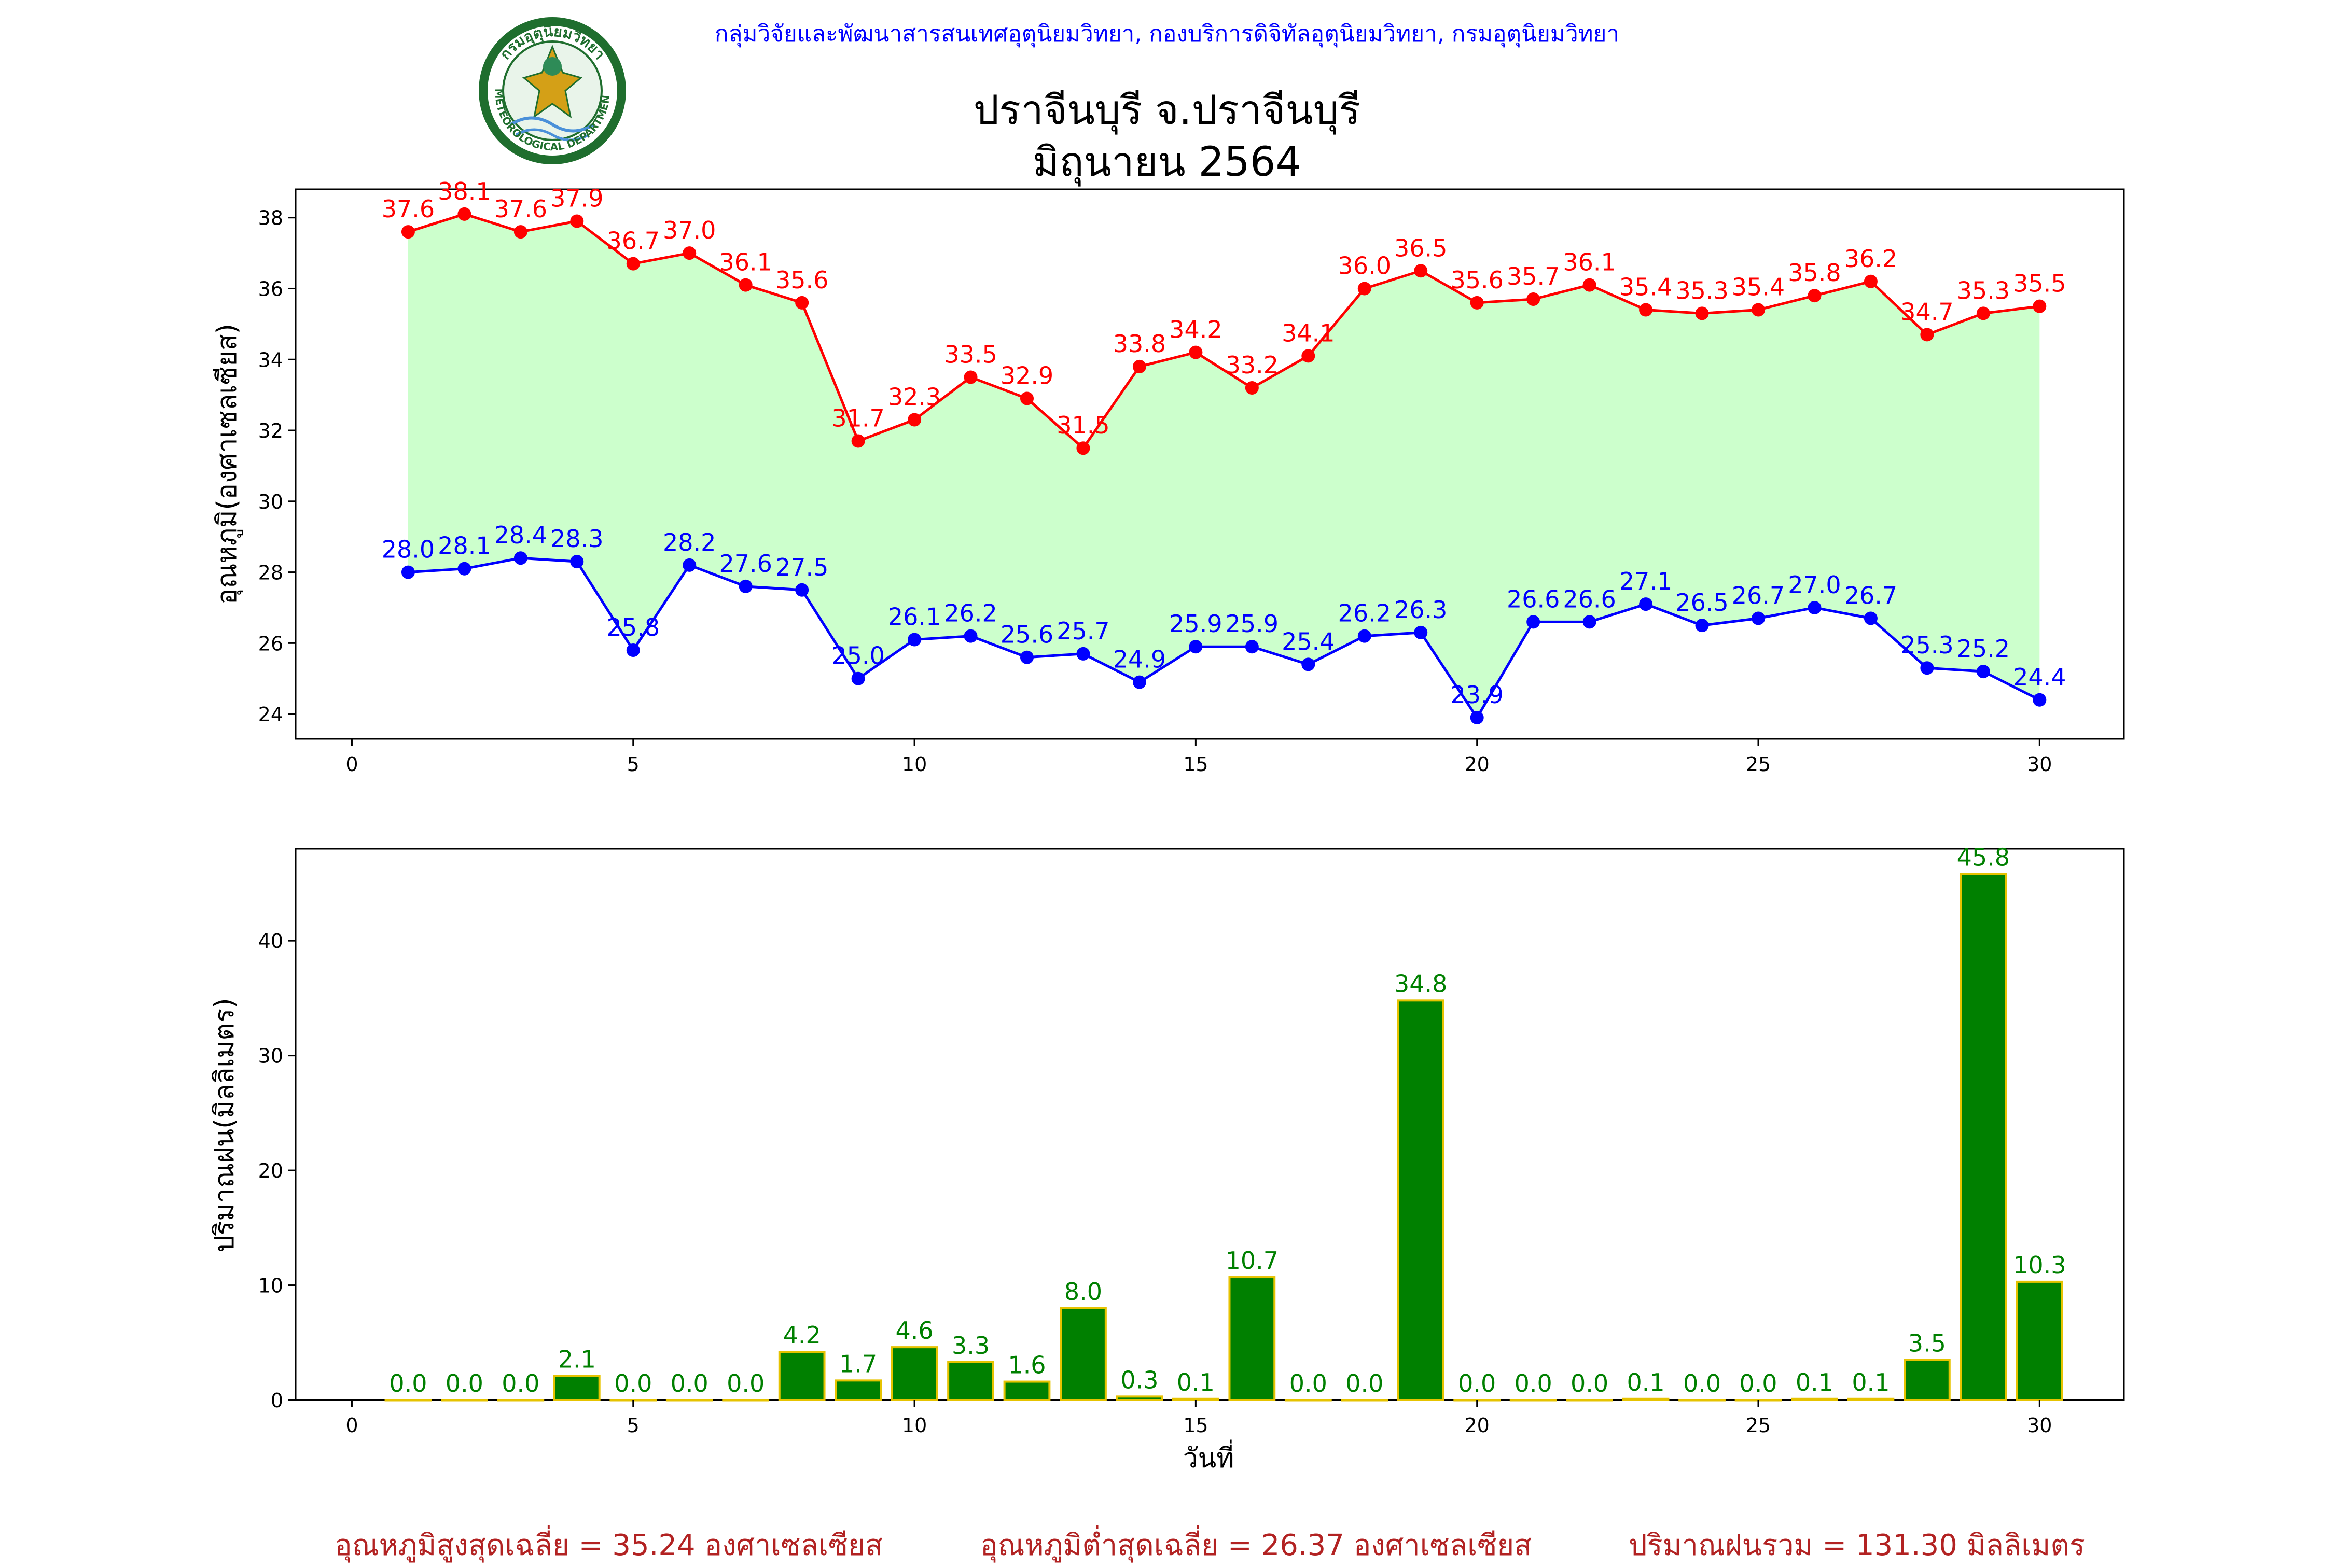 The width and height of the screenshot is (2334, 1568). Describe the element at coordinates (1759, 287) in the screenshot. I see `max-temperature-label: 35.4` at that location.